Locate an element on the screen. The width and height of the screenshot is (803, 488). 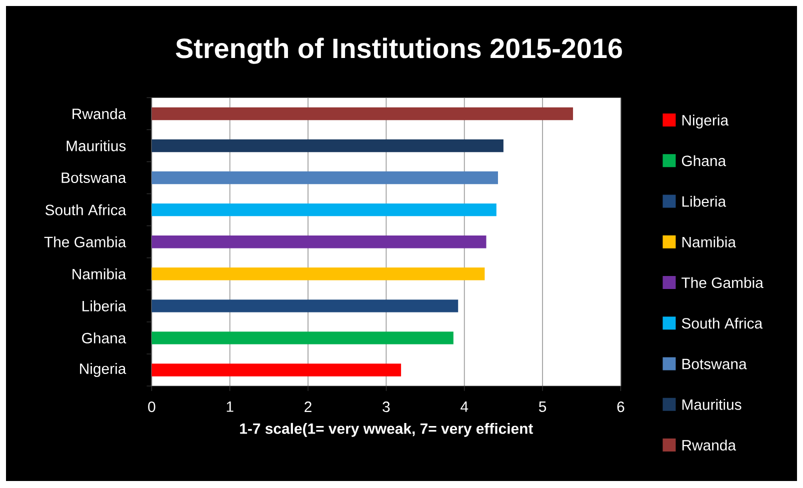
x-tick-label: 6 is located at coordinates (620, 407).